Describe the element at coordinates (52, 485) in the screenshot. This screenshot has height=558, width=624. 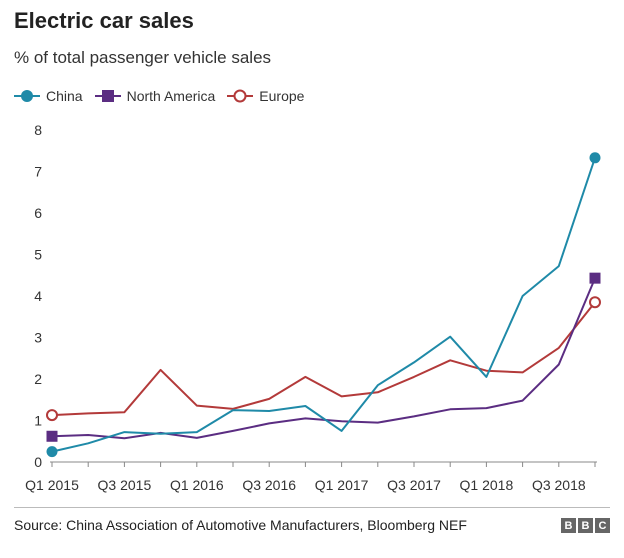
I see `x-tick-label: Q1 2015` at that location.